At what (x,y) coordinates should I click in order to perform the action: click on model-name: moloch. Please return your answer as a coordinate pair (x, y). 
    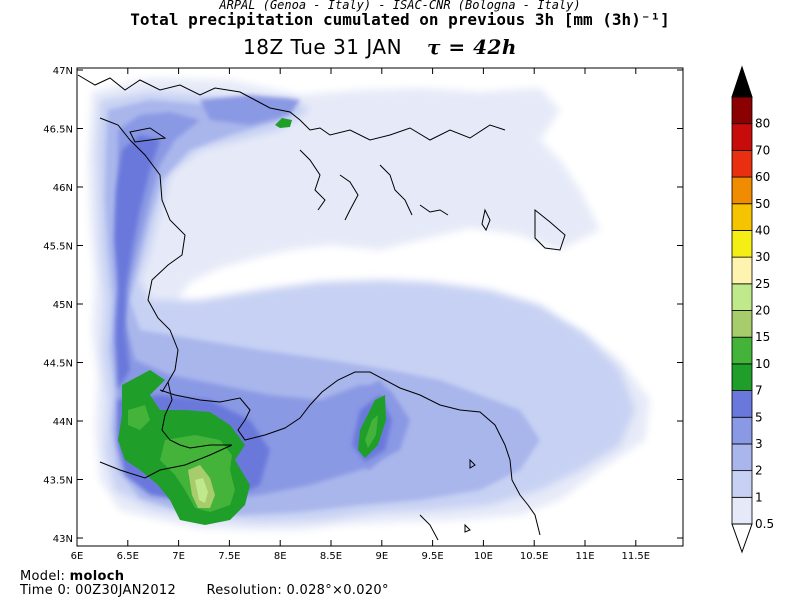
    Looking at the image, I should click on (97, 576).